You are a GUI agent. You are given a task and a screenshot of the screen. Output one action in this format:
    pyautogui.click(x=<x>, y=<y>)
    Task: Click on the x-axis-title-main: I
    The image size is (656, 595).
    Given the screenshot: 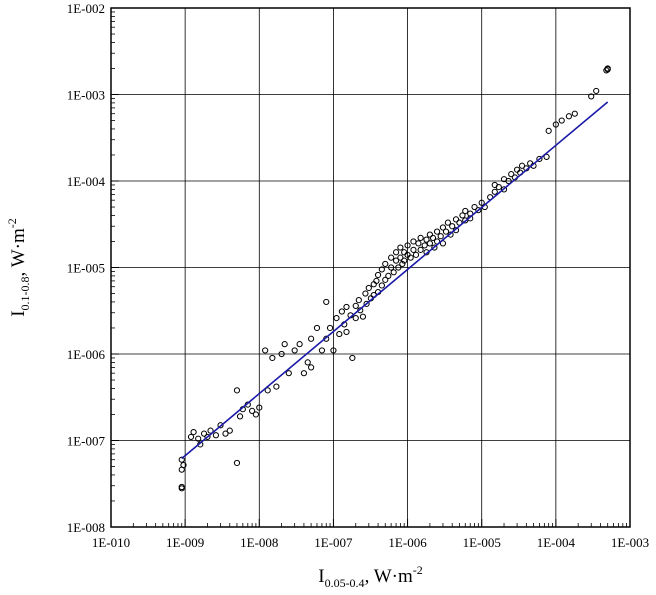 What is the action you would take?
    pyautogui.click(x=321, y=576)
    